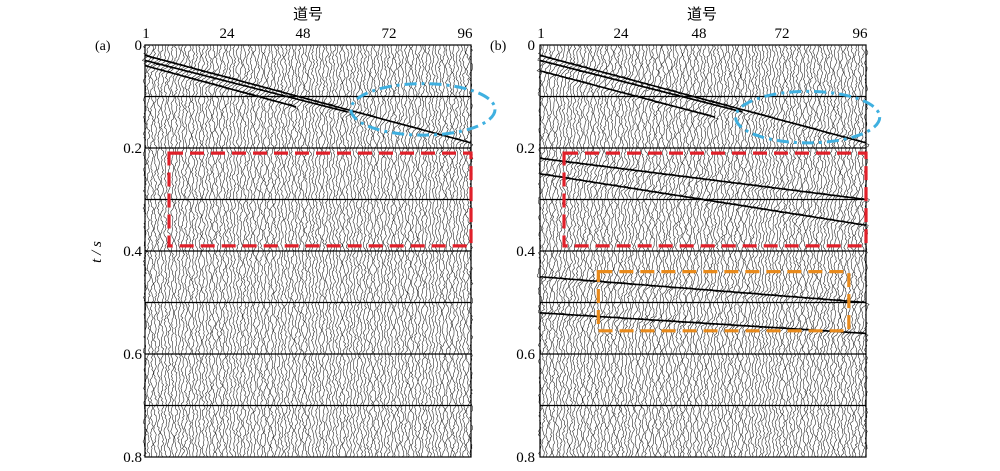  I want to click on panel-a-x-tick-48: 48, so click(303, 34).